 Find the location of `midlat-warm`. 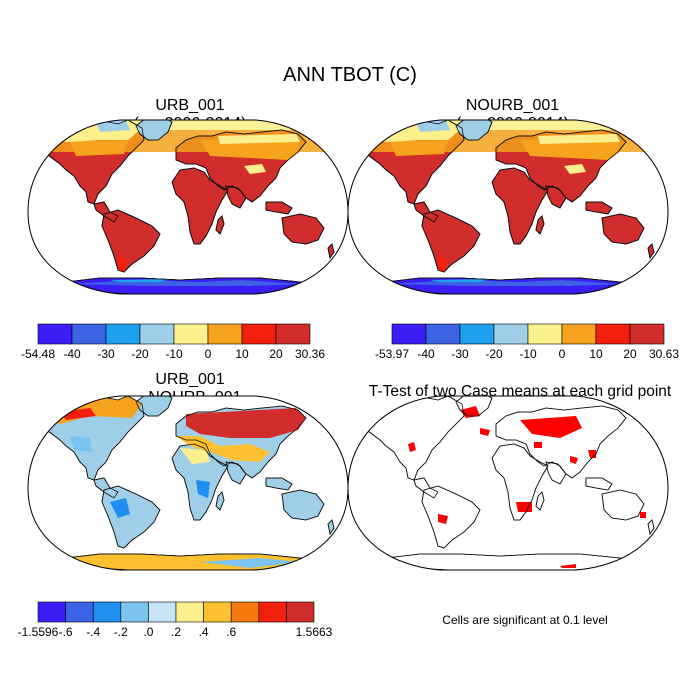

midlat-warm is located at coordinates (223, 449).